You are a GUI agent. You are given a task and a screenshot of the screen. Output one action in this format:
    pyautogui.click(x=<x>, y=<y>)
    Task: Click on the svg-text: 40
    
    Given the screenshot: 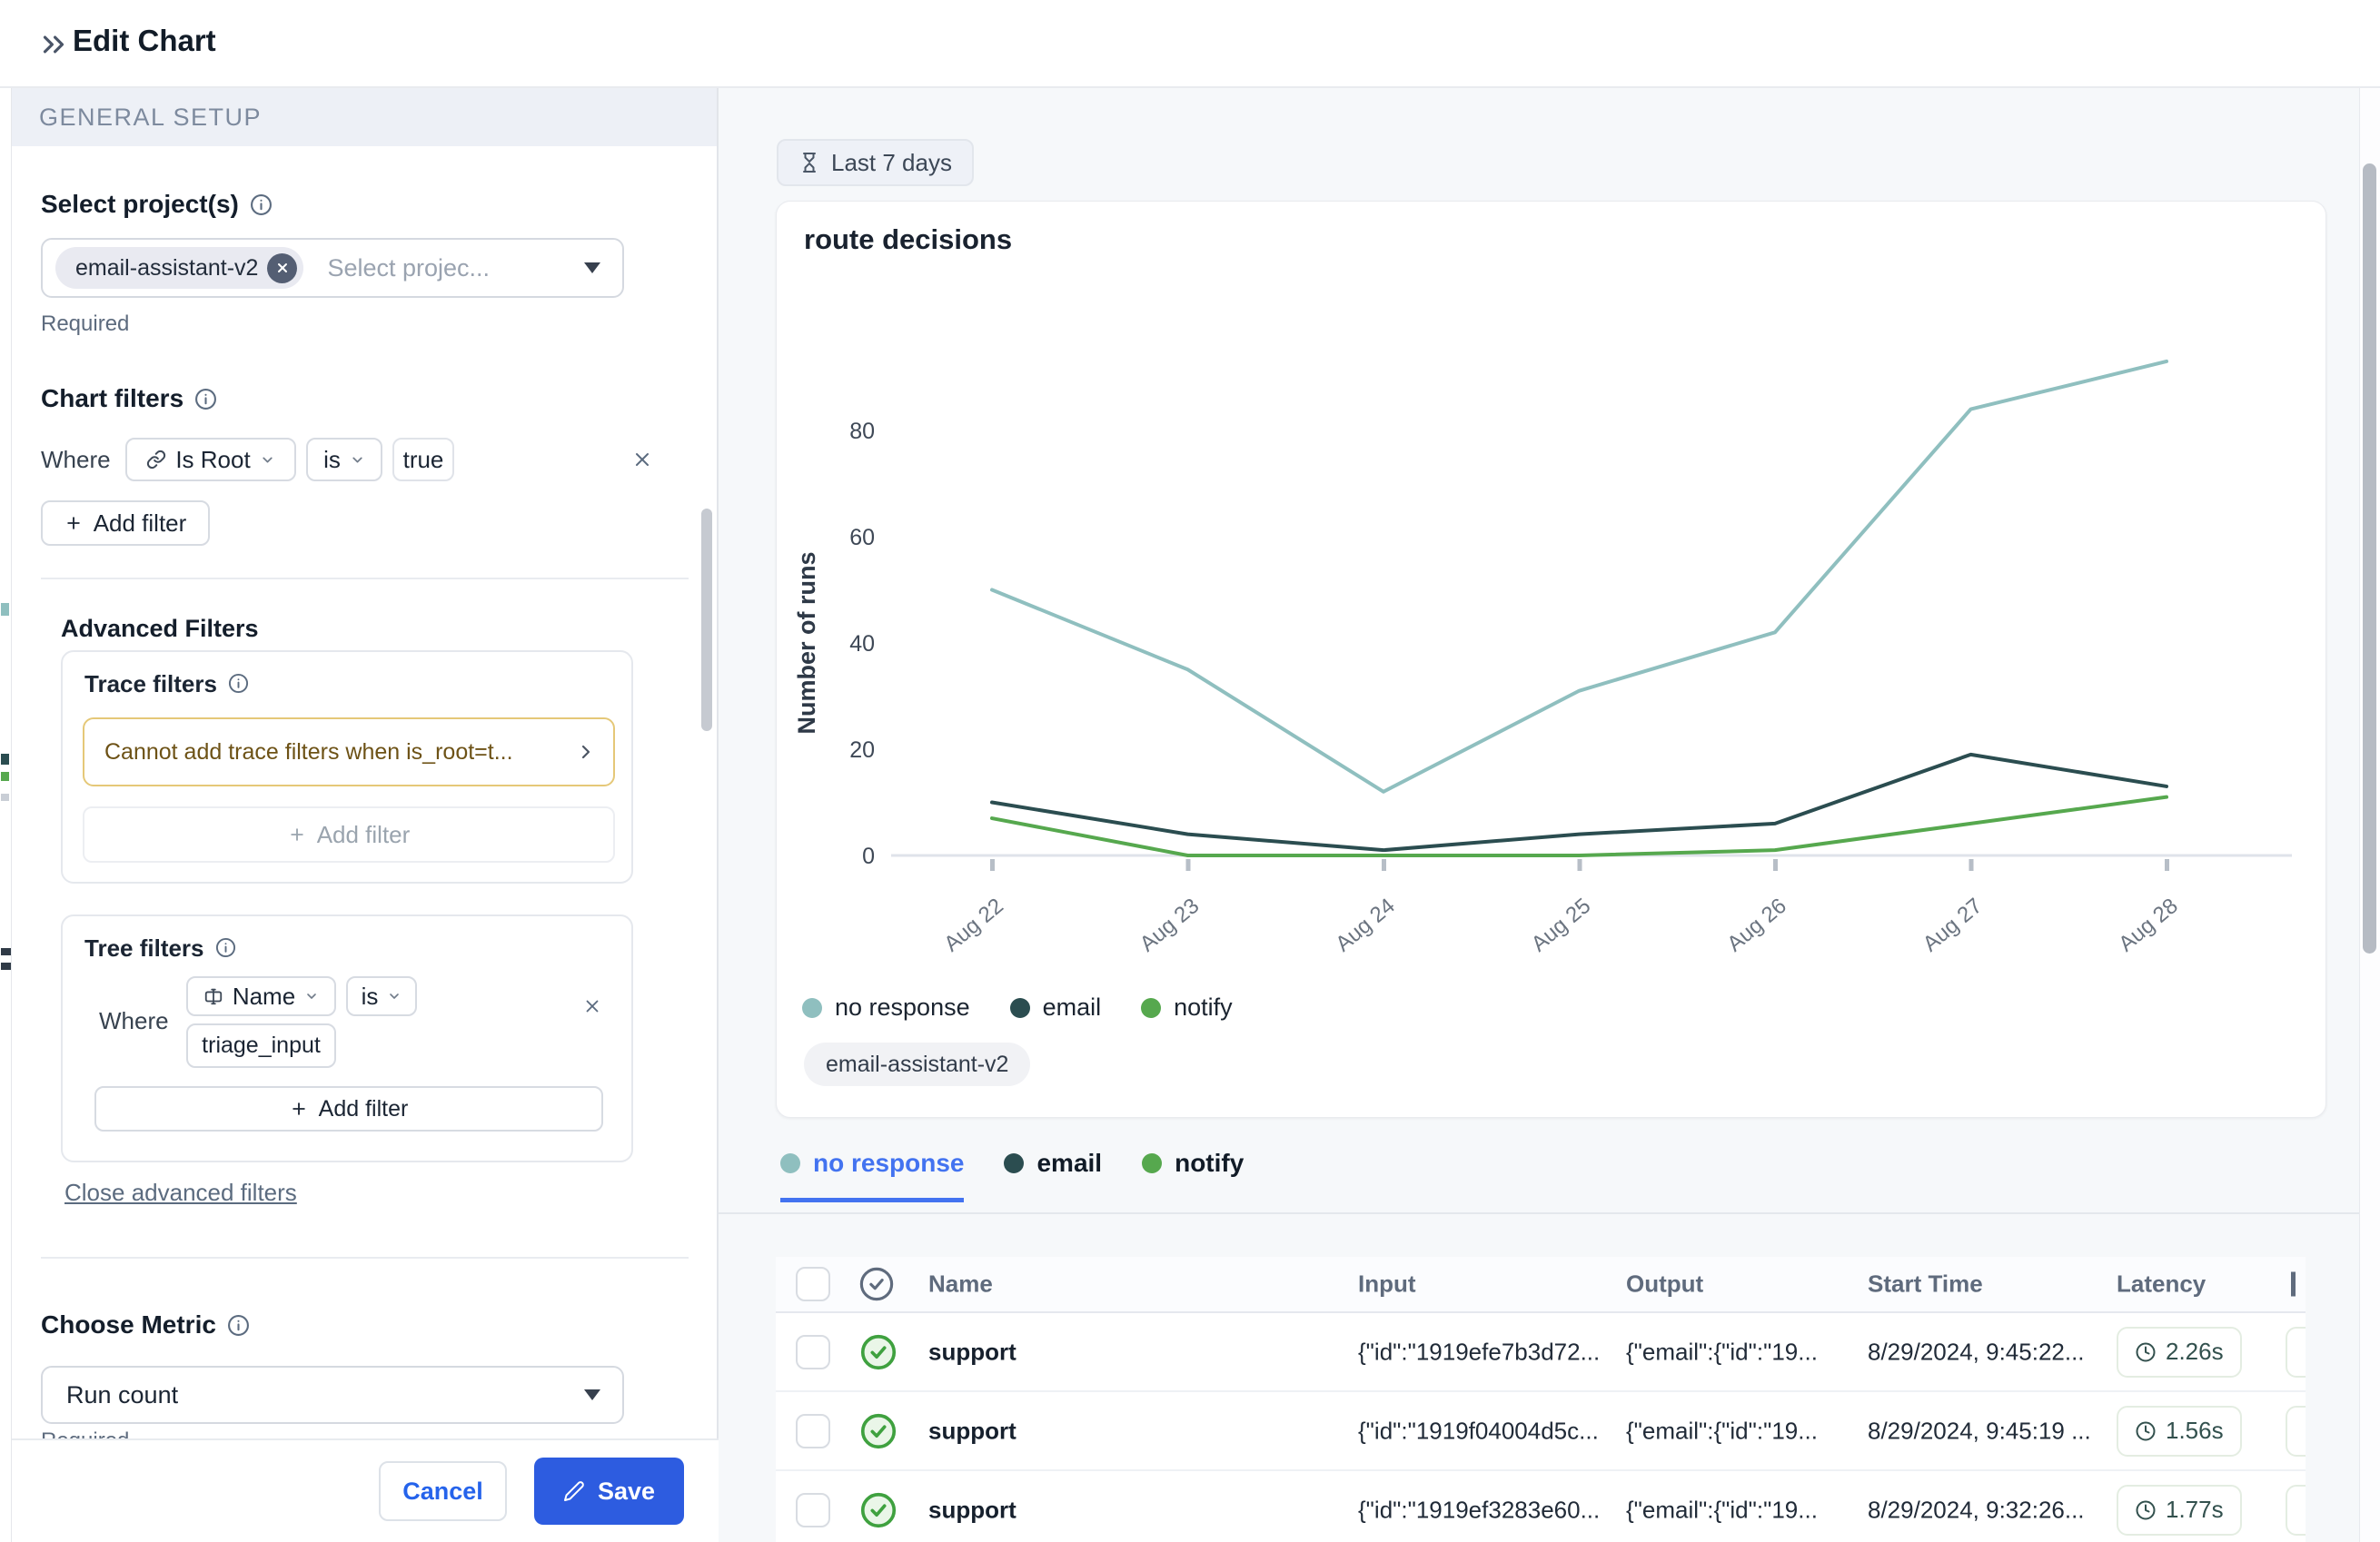 What is the action you would take?
    pyautogui.click(x=862, y=644)
    